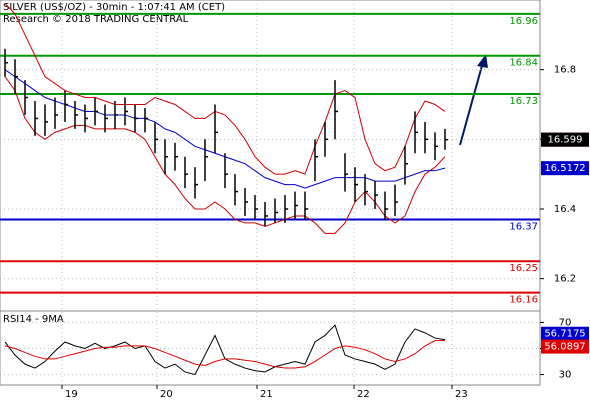 This screenshot has height=400, width=590. Describe the element at coordinates (565, 279) in the screenshot. I see `y-tick-label: 16.2` at that location.